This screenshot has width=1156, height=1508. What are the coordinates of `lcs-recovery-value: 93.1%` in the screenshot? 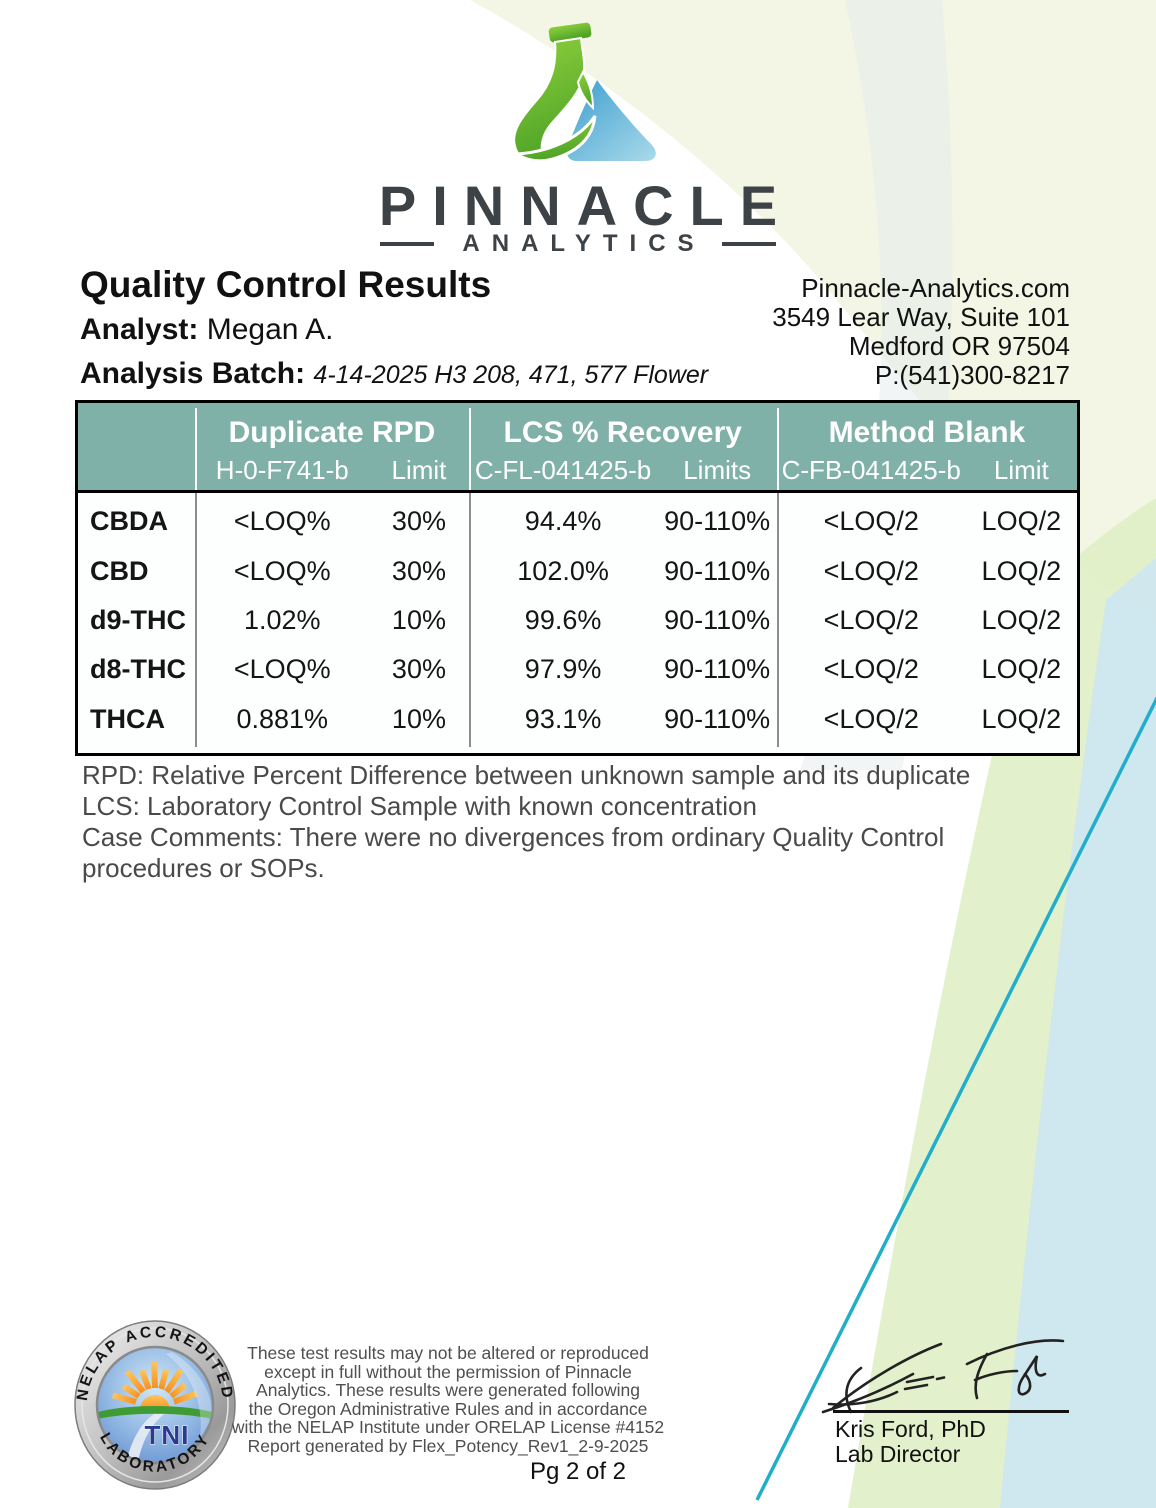 It's located at (563, 718).